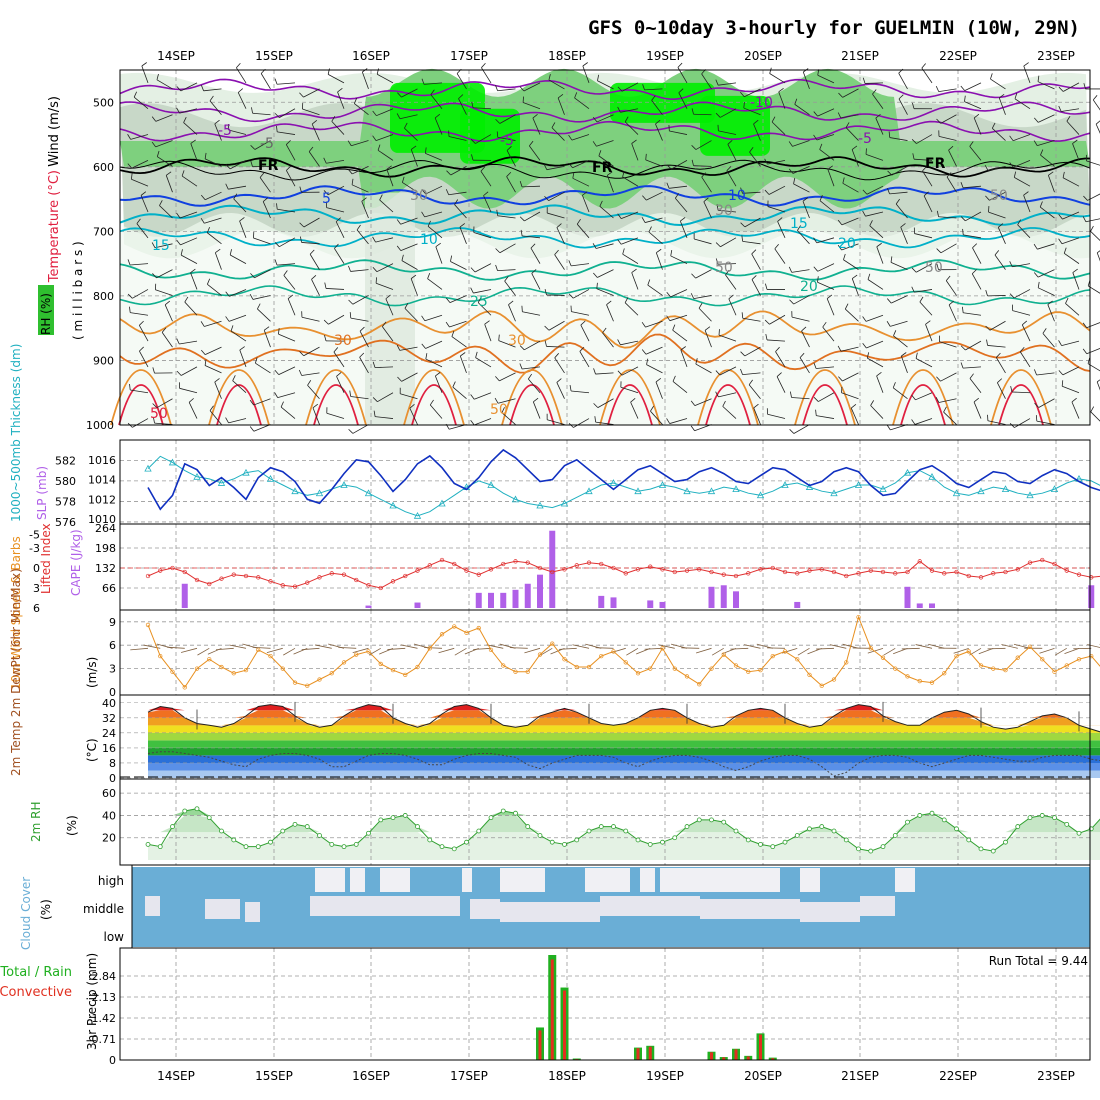 The height and width of the screenshot is (1100, 1100). What do you see at coordinates (797, 604) in the screenshot?
I see `cape-bar` at bounding box center [797, 604].